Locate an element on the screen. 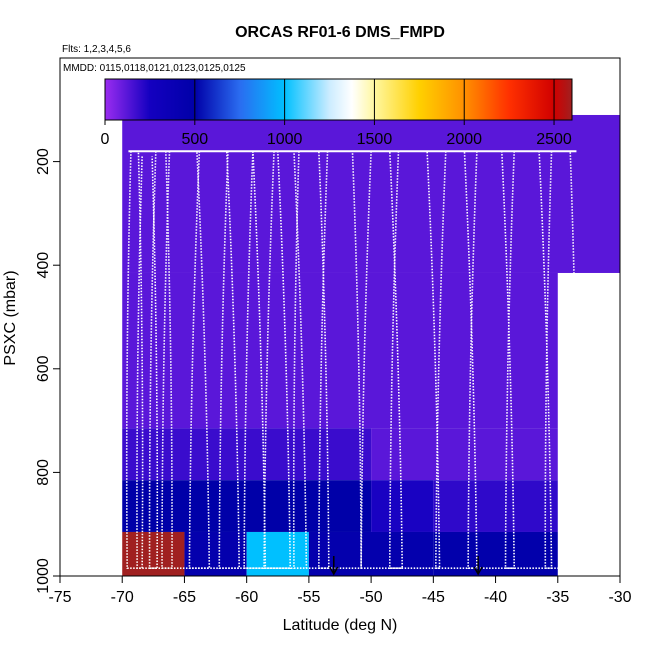  x-tick-label-8: -35 is located at coordinates (557, 597).